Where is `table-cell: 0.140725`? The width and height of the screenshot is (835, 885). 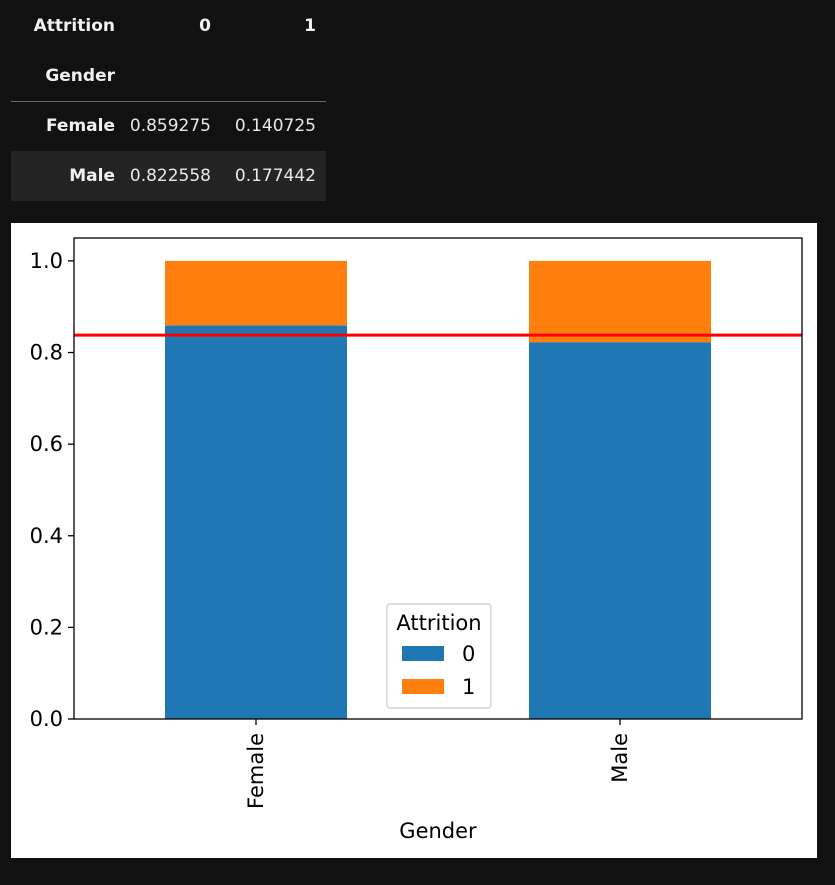
table-cell: 0.140725 is located at coordinates (275, 126).